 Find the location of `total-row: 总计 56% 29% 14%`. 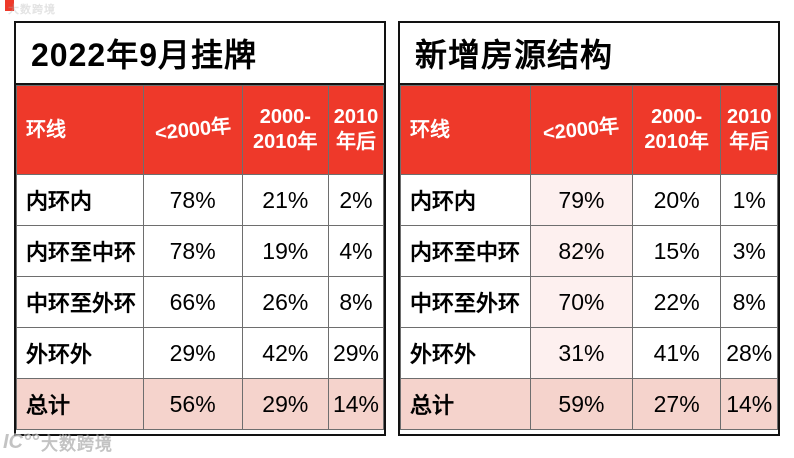

total-row: 总计 56% 29% 14% is located at coordinates (200, 404).